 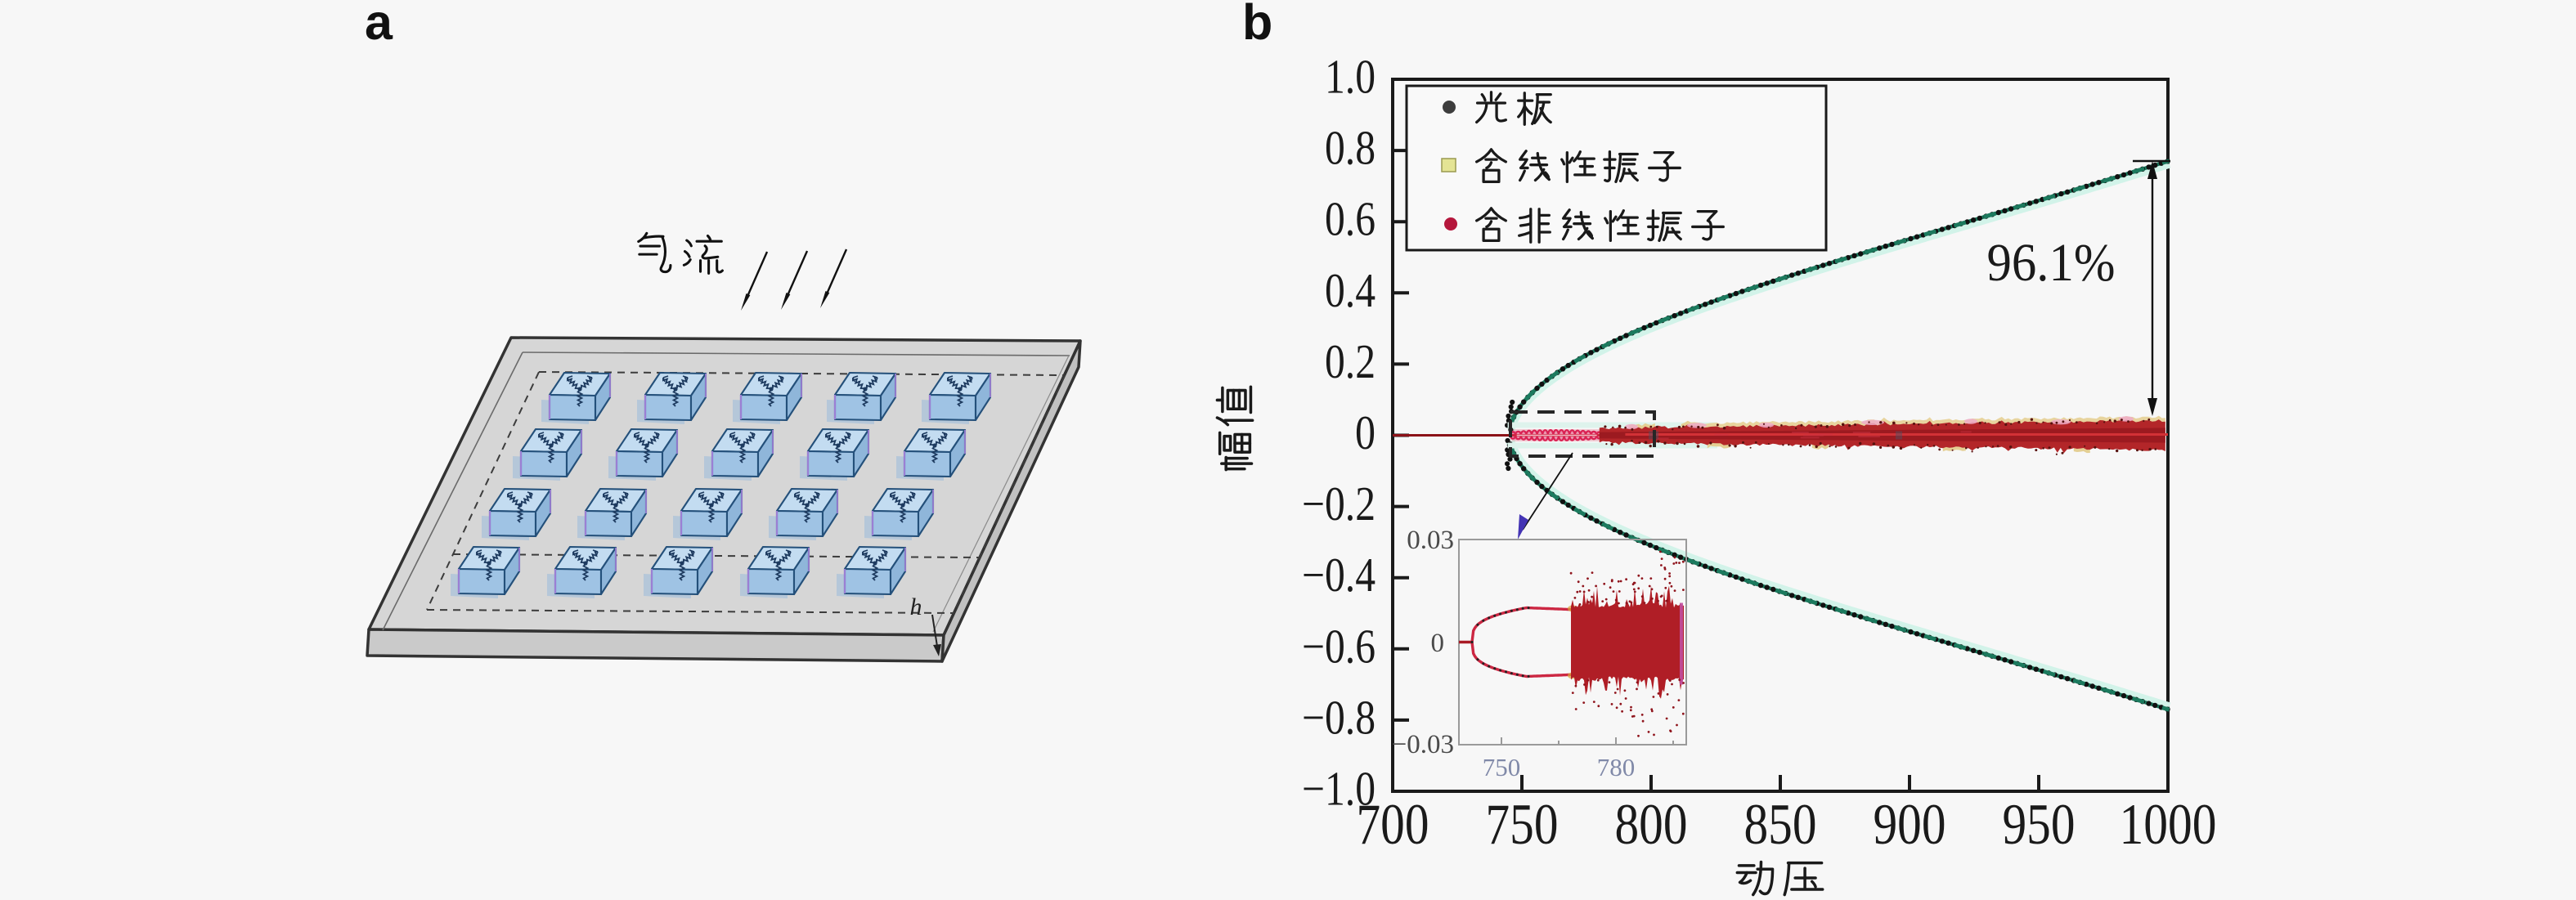 What do you see at coordinates (916, 606) in the screenshot?
I see `svg-text: h` at bounding box center [916, 606].